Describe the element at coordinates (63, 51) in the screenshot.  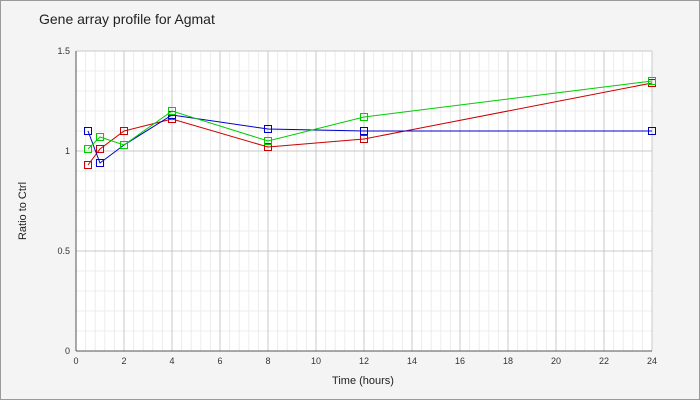
I see `y-tick-label: 1.5` at that location.